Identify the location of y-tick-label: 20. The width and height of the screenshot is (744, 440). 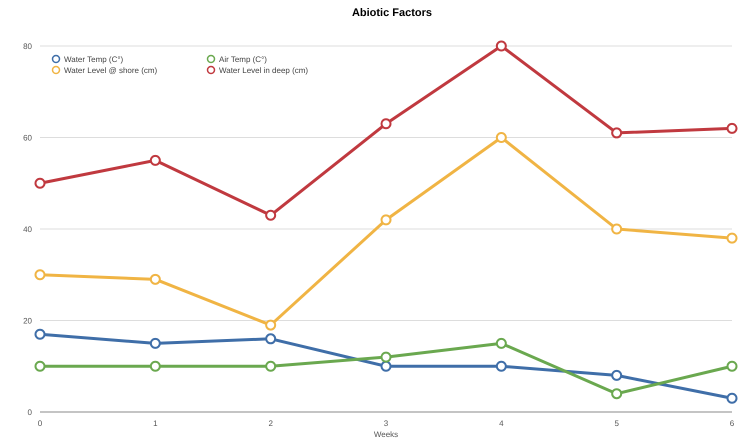
(28, 321).